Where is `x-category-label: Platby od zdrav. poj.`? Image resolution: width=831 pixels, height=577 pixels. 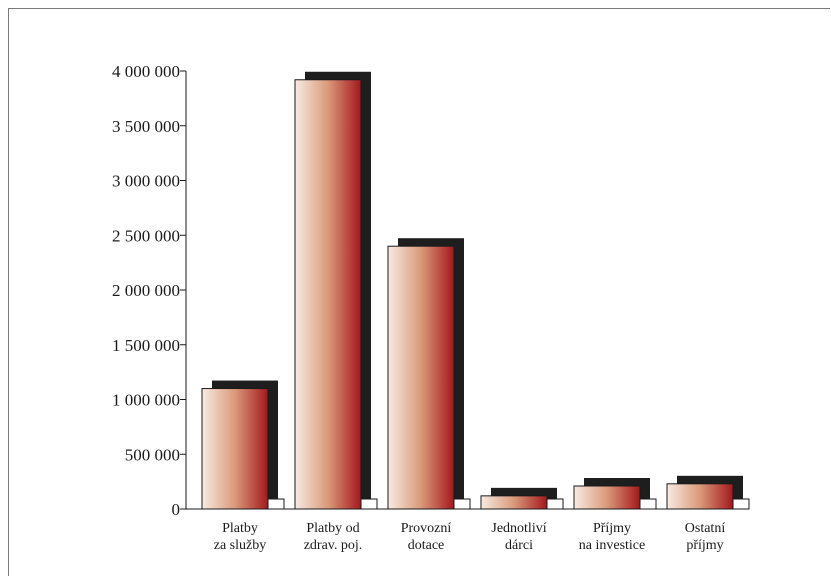 x-category-label: Platby od zdrav. poj. is located at coordinates (333, 537).